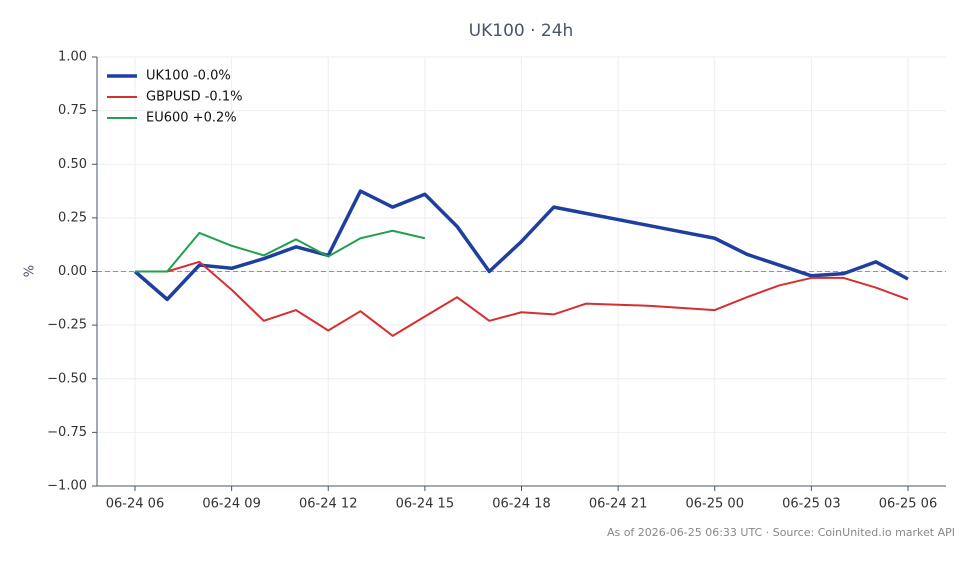 Image resolution: width=978 pixels, height=568 pixels. I want to click on y-tick-label: 0.25, so click(72, 217).